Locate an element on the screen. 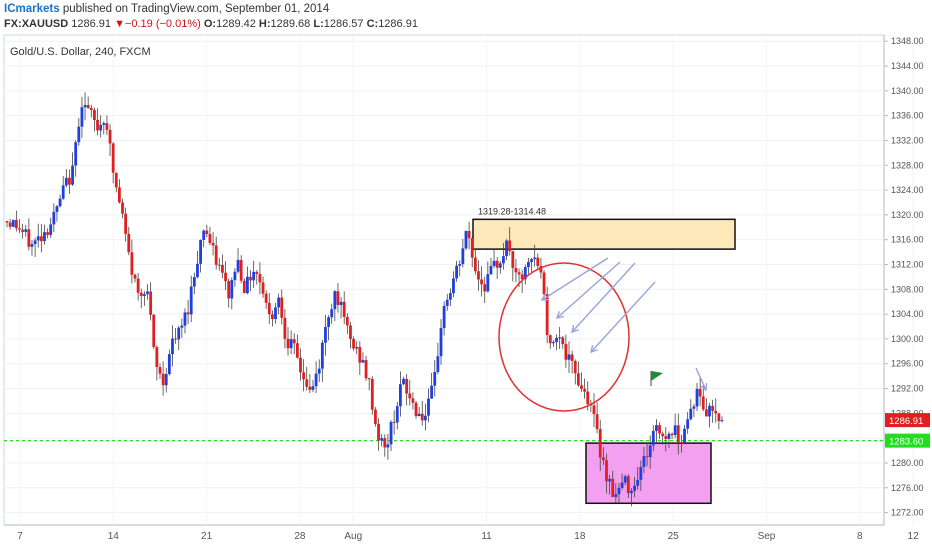 The image size is (932, 550). y-tick-label: 1336.00 is located at coordinates (907, 116).